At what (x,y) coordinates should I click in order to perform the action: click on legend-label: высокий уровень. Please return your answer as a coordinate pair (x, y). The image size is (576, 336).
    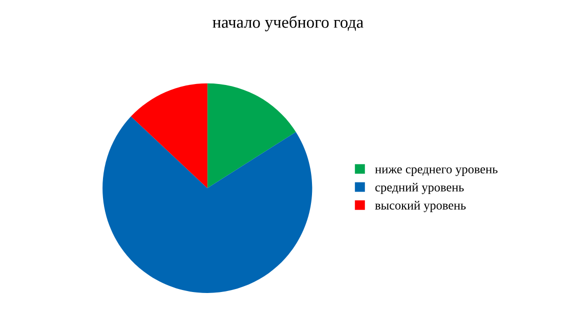
    Looking at the image, I should click on (420, 206).